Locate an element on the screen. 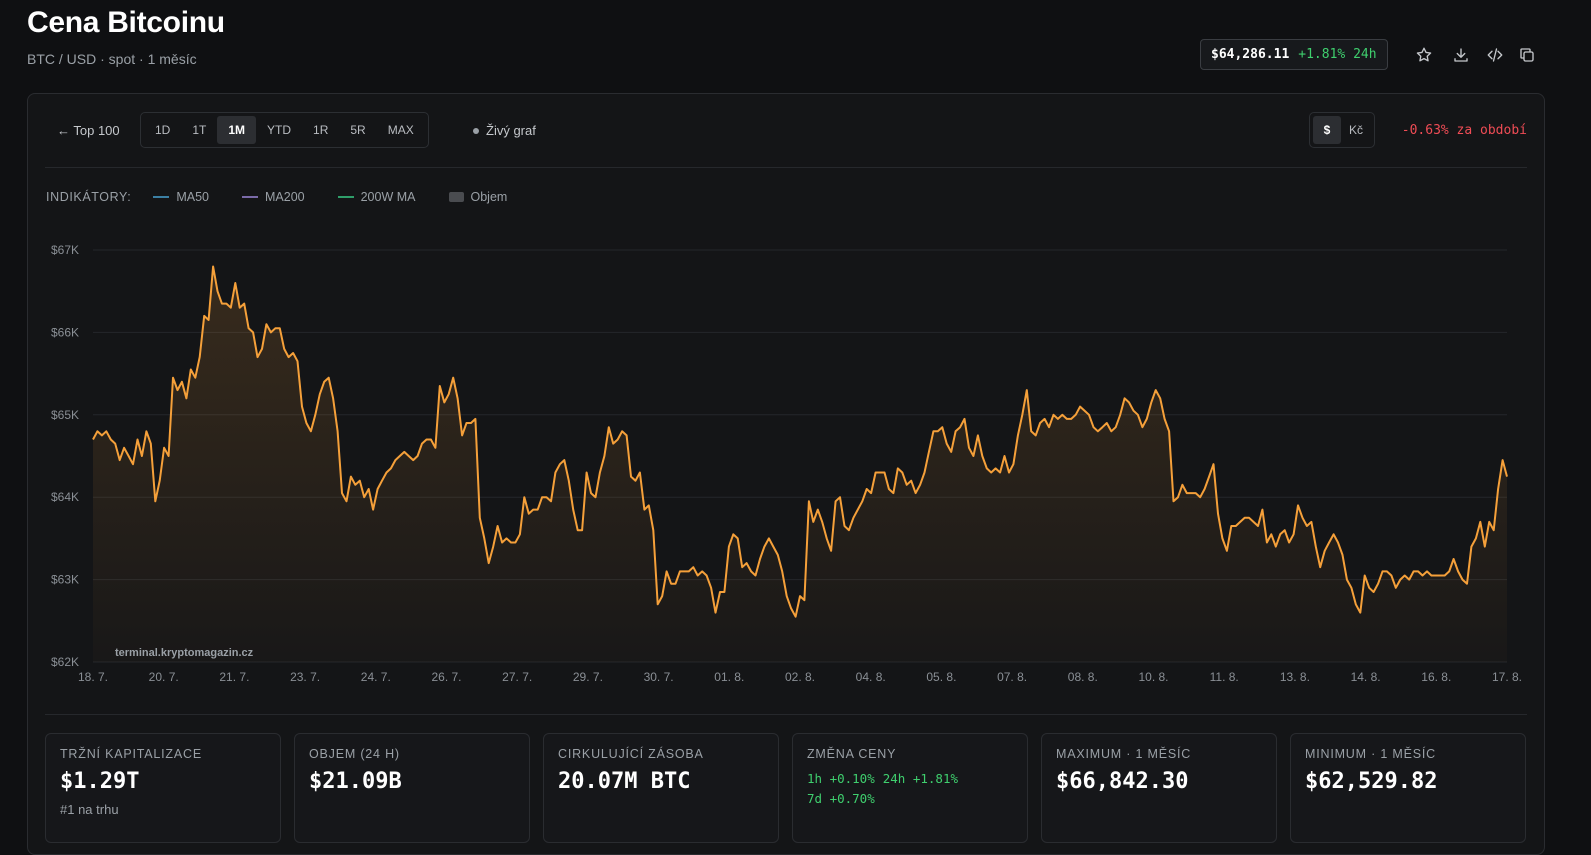 The height and width of the screenshot is (855, 1591). stat-card-min: Minimum · 1 měsíc $62,529.82 is located at coordinates (1408, 788).